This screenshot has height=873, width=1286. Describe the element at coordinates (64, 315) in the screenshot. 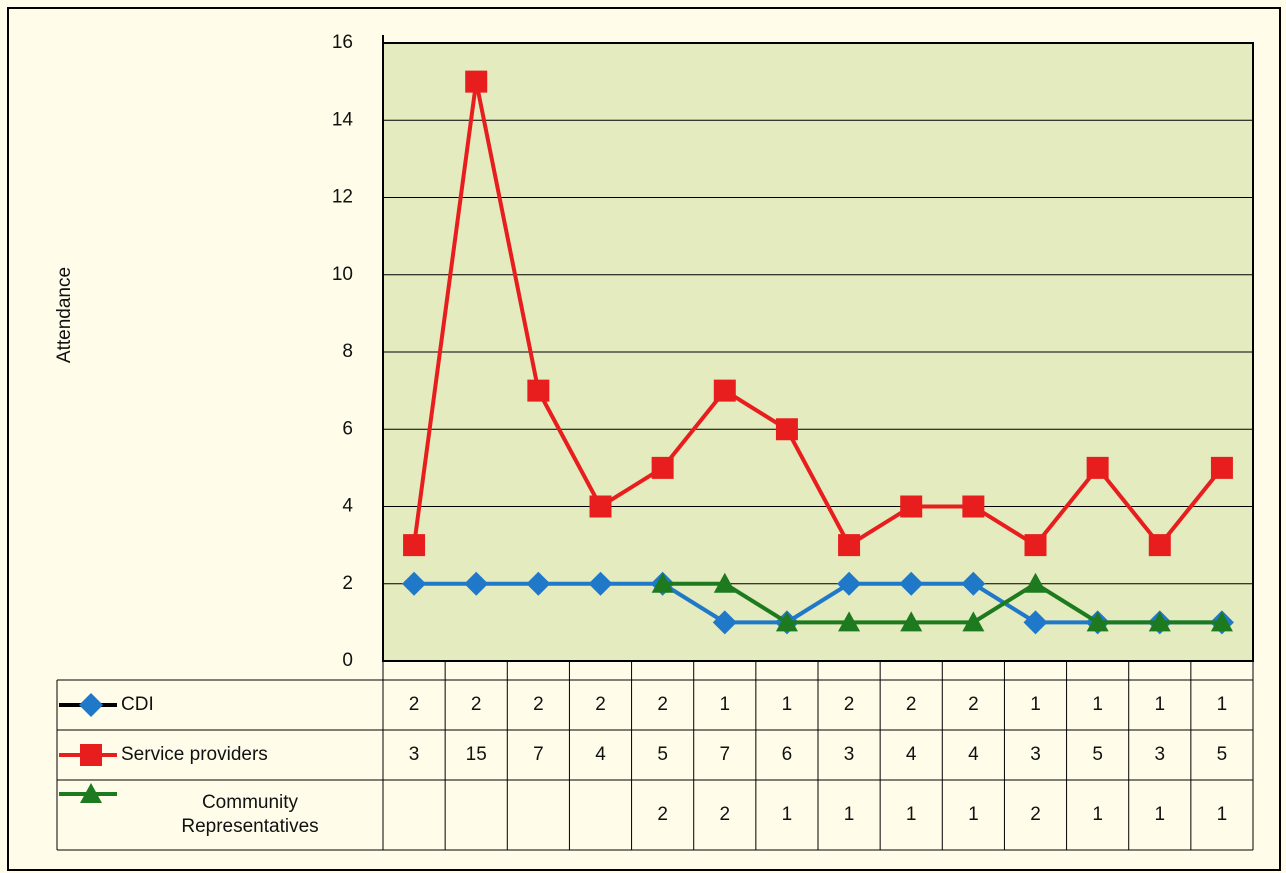

I see `y-axis-label: Attendance` at that location.